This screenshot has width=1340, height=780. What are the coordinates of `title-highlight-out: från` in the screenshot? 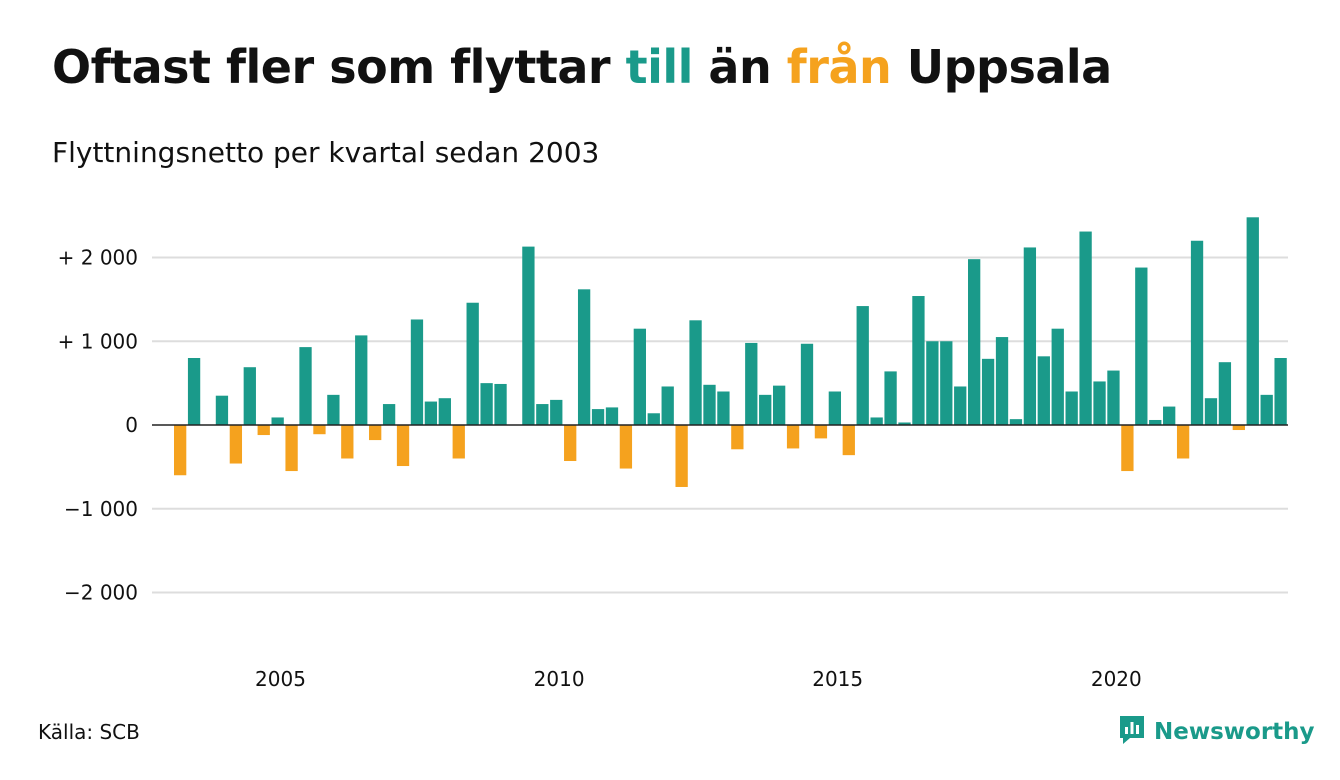 It's located at (839, 67).